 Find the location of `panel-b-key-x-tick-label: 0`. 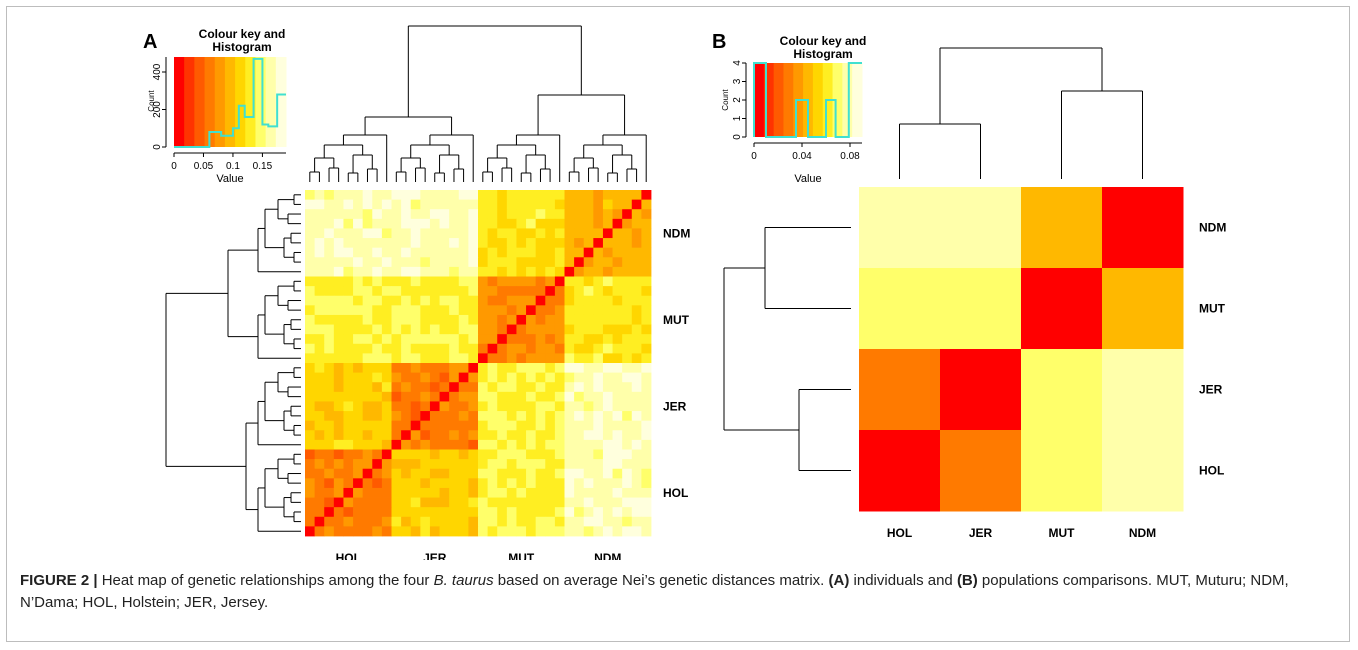

panel-b-key-x-tick-label: 0 is located at coordinates (754, 156).